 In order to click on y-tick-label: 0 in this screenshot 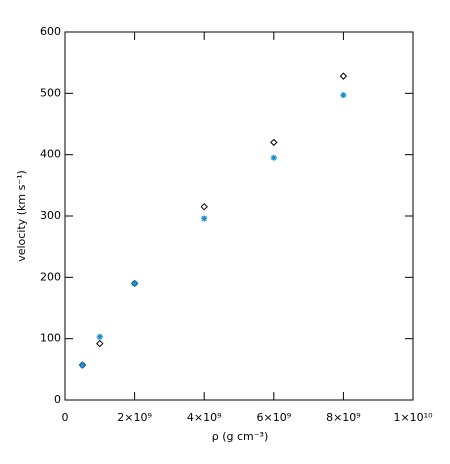, I will do `click(57, 399)`.